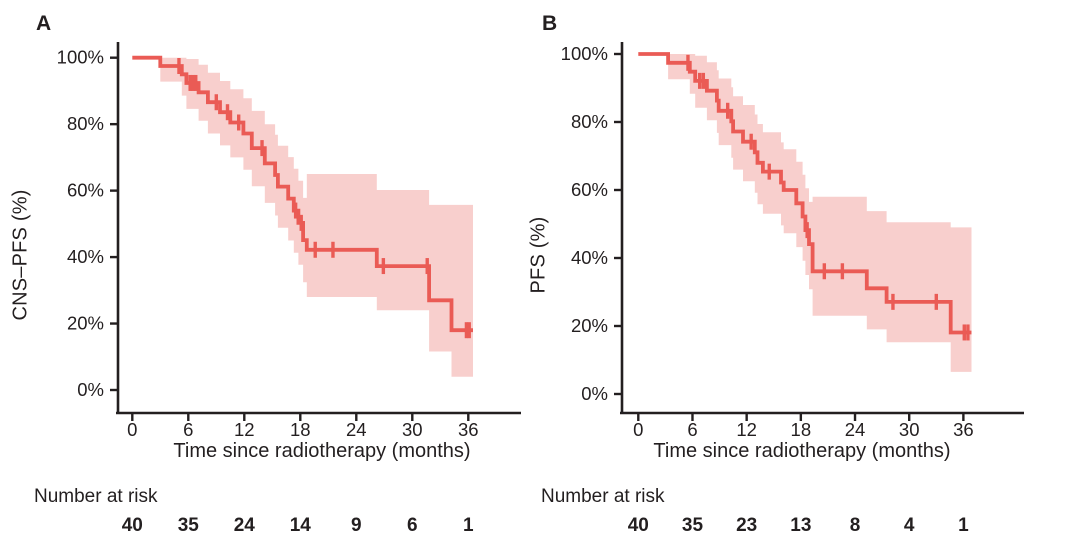 Image resolution: width=1080 pixels, height=551 pixels. Describe the element at coordinates (909, 525) in the screenshot. I see `risk-count: 4` at that location.